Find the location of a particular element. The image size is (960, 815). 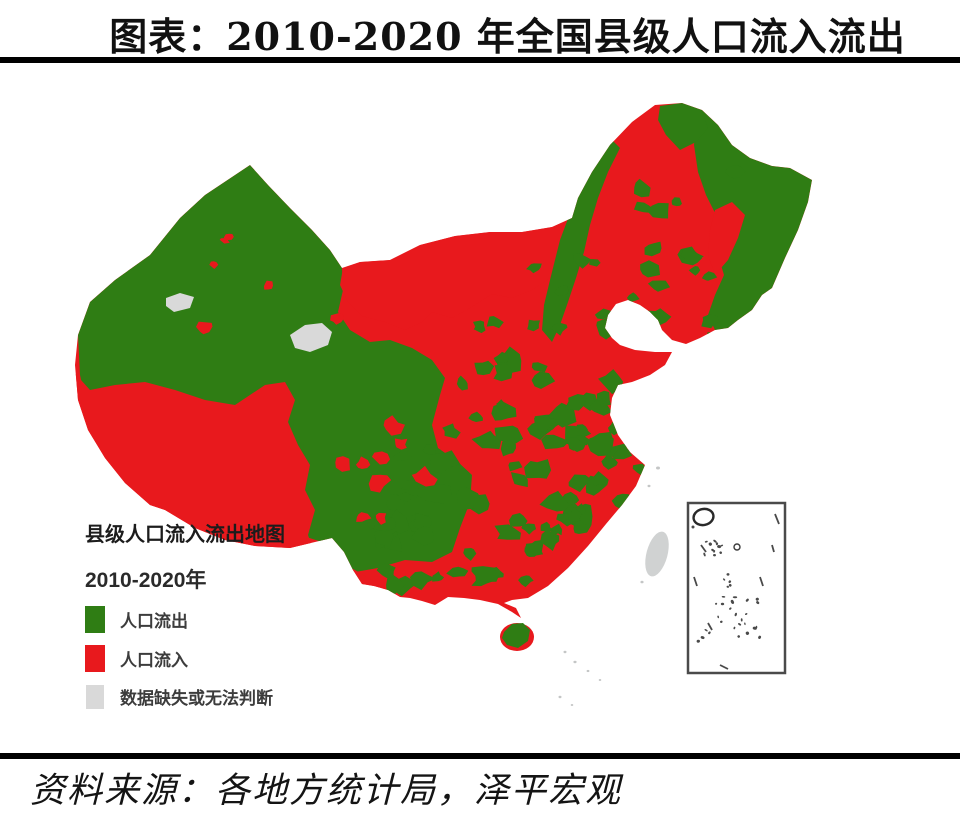

figure-title: 图表：2010-2020 年全国县级人口流入流出 is located at coordinates (507, 36).